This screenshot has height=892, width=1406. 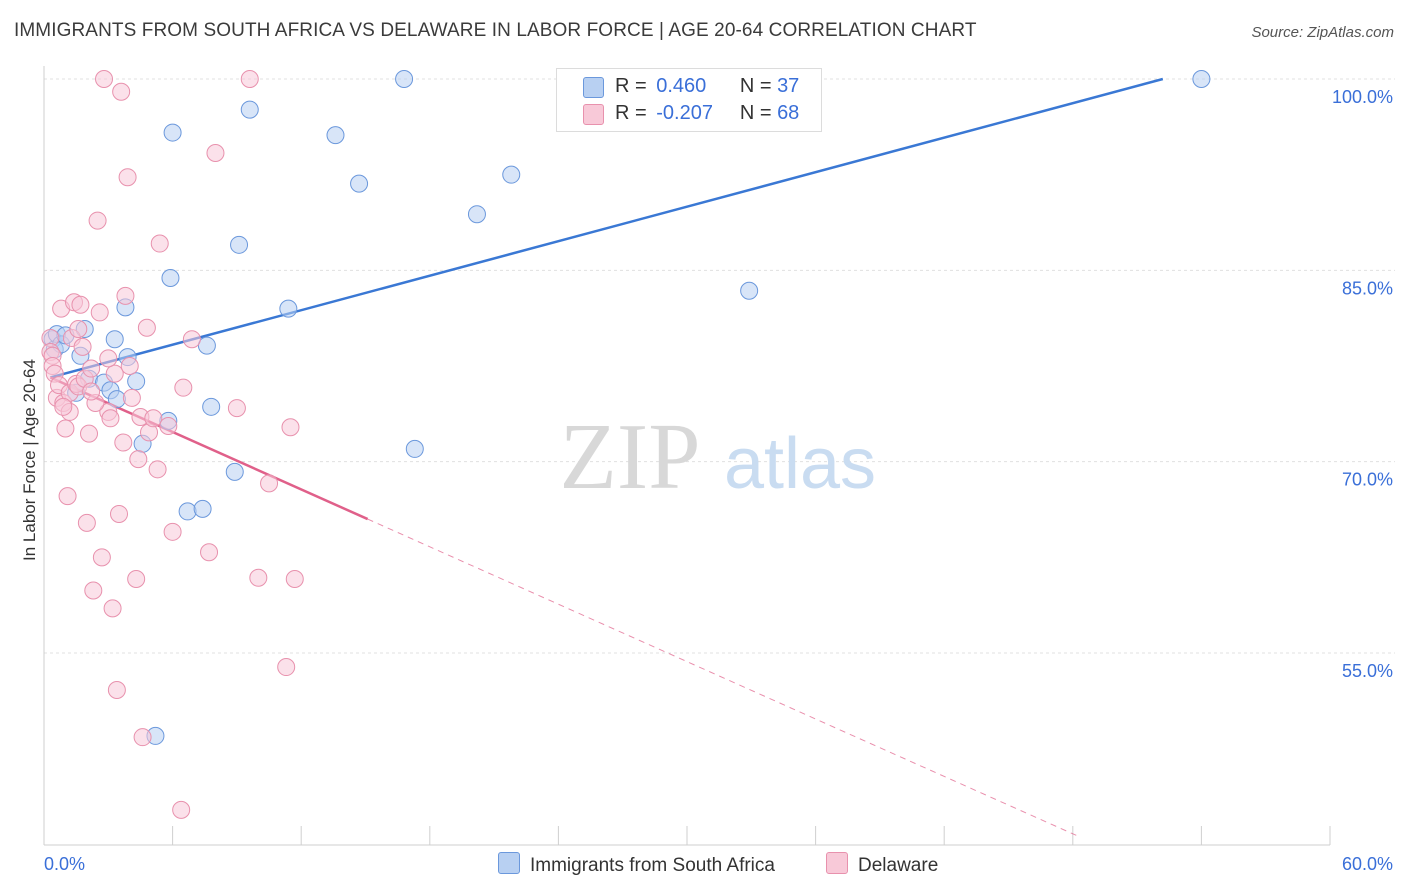 What do you see at coordinates (788, 113) in the screenshot?
I see `legend-n-value-pink: 68` at bounding box center [788, 113].